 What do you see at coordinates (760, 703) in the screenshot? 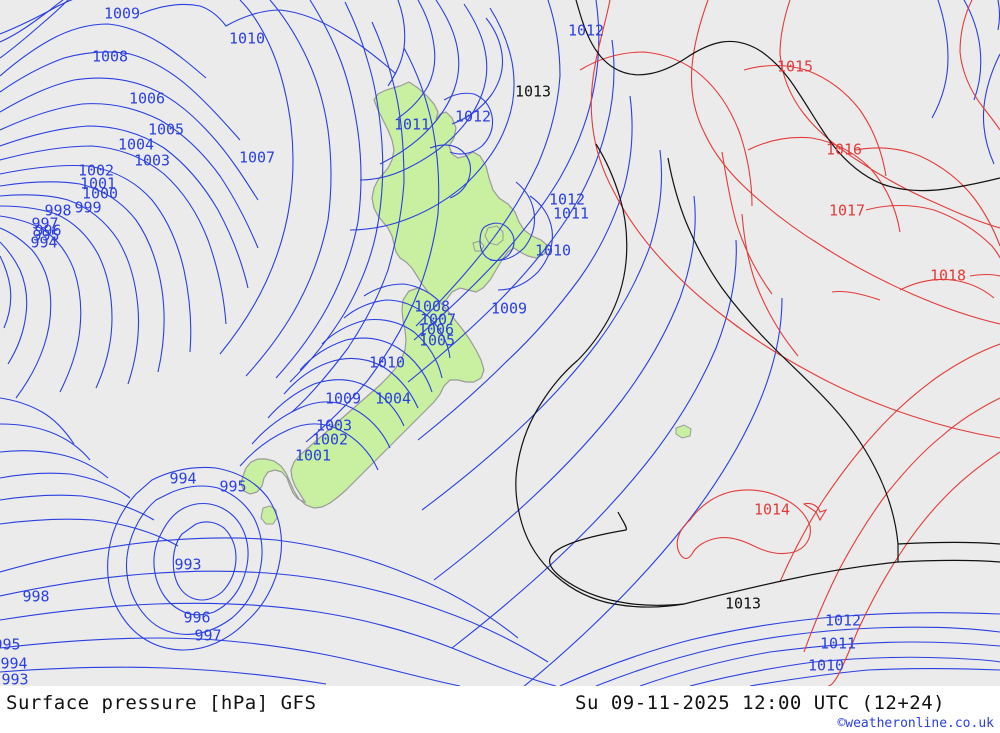
I see `footer-model-run: Su 09-11-2025 12:00 UTC (12+24)` at bounding box center [760, 703].